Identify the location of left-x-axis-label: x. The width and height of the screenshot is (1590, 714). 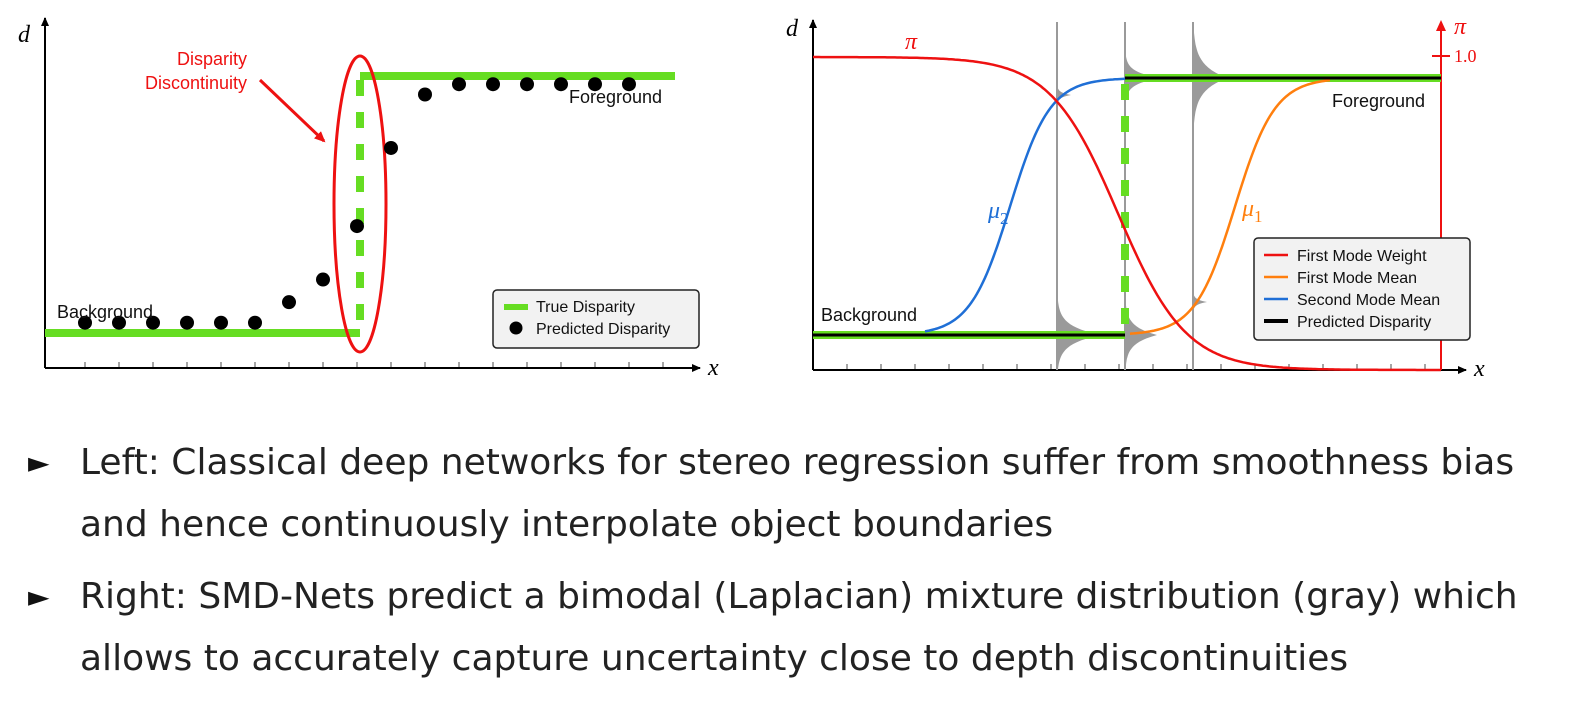
(713, 368).